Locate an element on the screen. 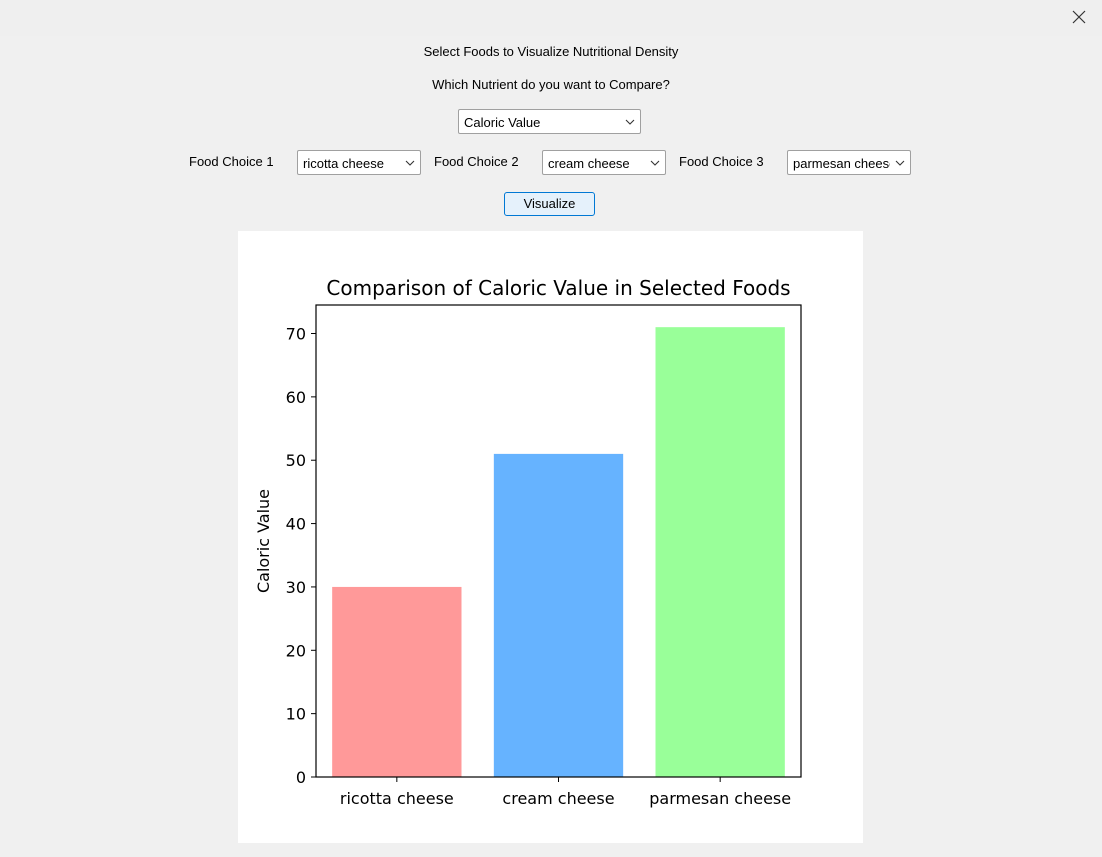 Image resolution: width=1102 pixels, height=857 pixels. food-choice-2-value: cream cheese is located at coordinates (589, 163).